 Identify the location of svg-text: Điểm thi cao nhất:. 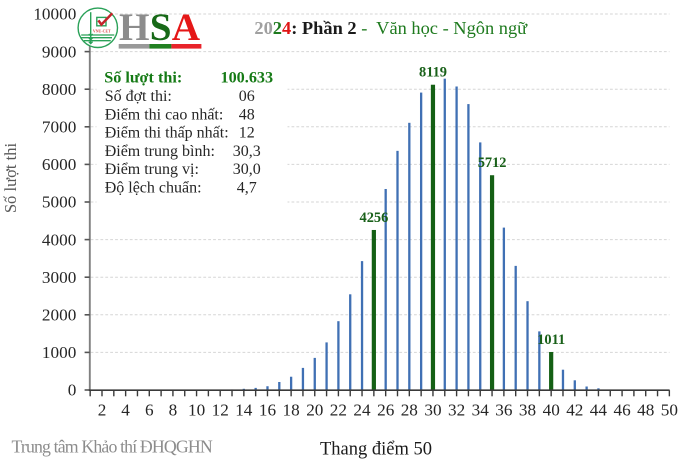
(164, 114).